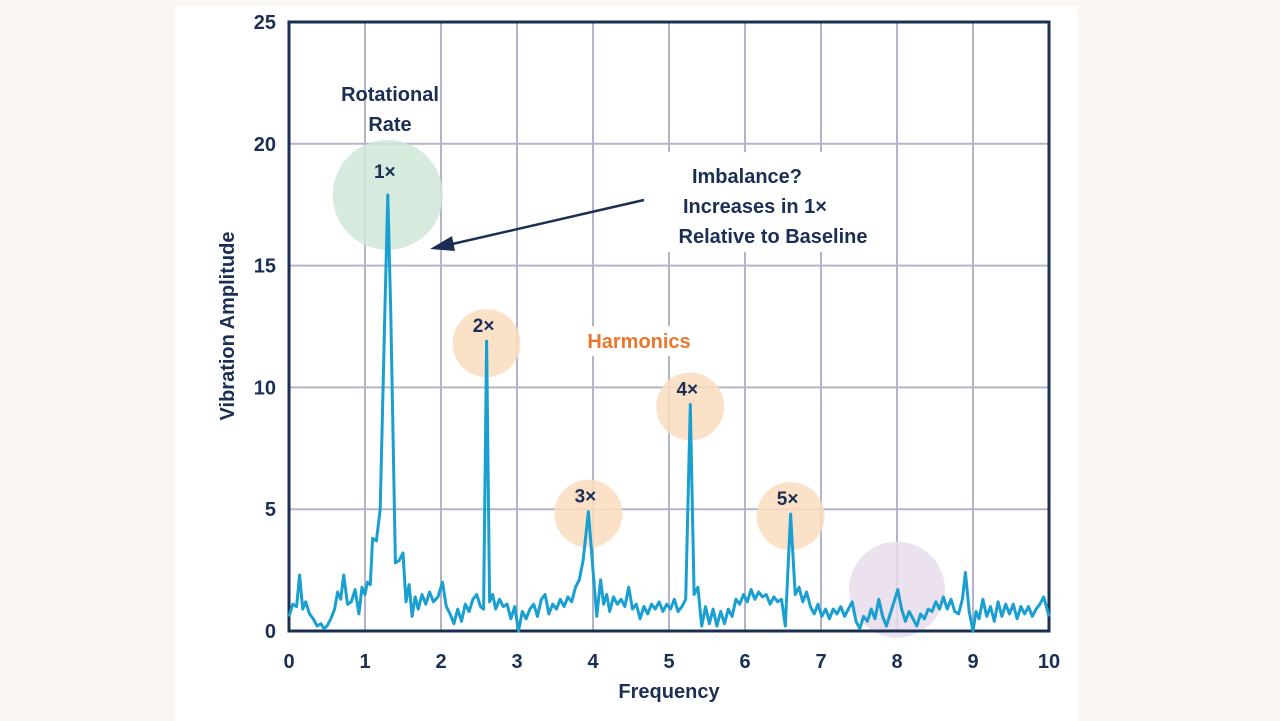 This screenshot has height=721, width=1280. What do you see at coordinates (669, 692) in the screenshot?
I see `x-axis-label: Frequency` at bounding box center [669, 692].